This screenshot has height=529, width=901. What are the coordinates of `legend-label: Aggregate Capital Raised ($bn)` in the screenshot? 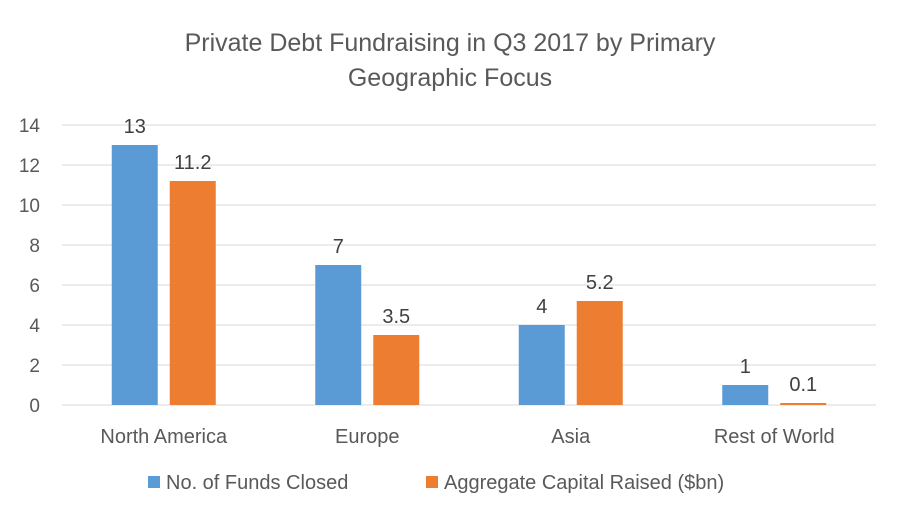 It's located at (584, 483).